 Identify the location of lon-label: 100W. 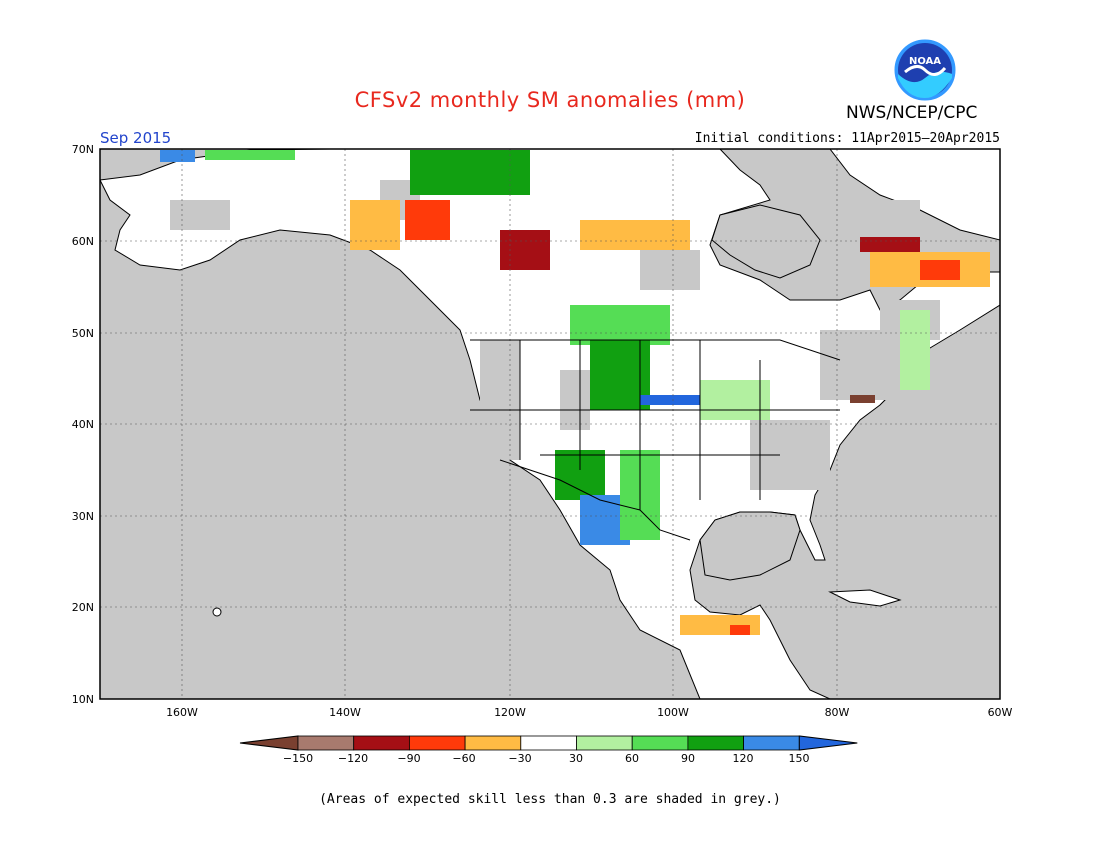
(673, 712).